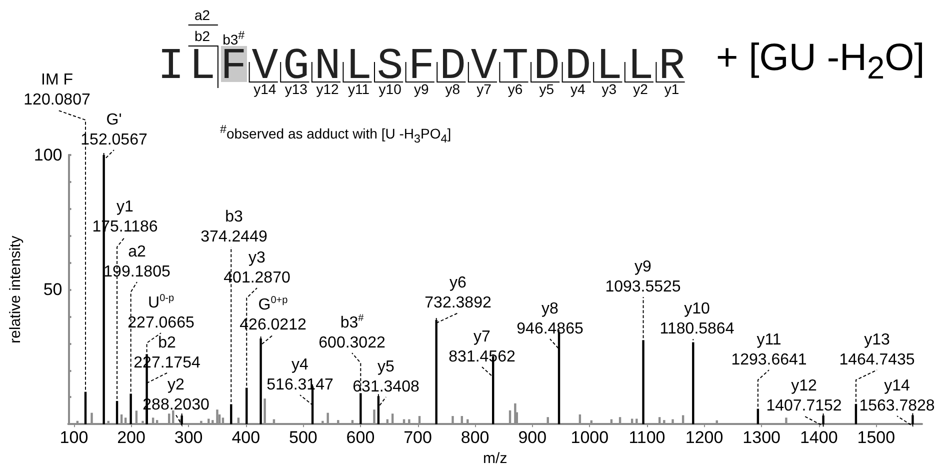  I want to click on annotation: y12 1407.7152, so click(804, 396).